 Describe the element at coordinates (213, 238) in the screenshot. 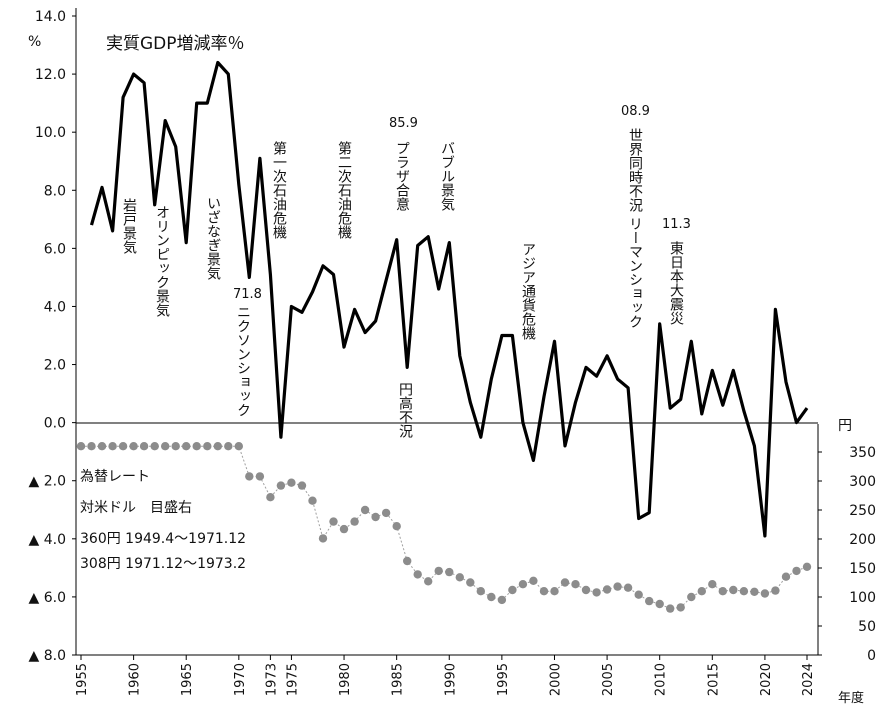

I see `ann-izanagi: いざなぎ景気` at that location.